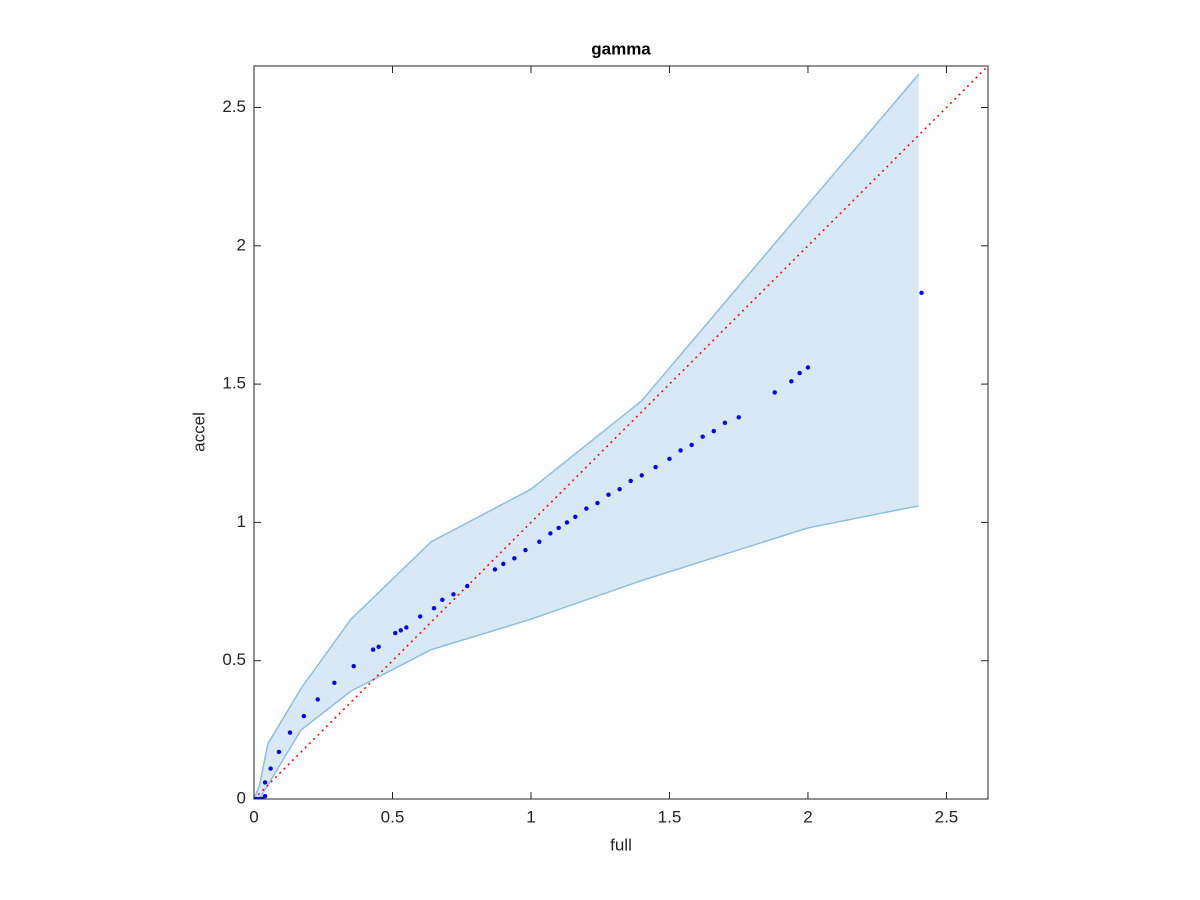 Image resolution: width=1200 pixels, height=900 pixels. I want to click on x-tick-label: 1.5, so click(670, 816).